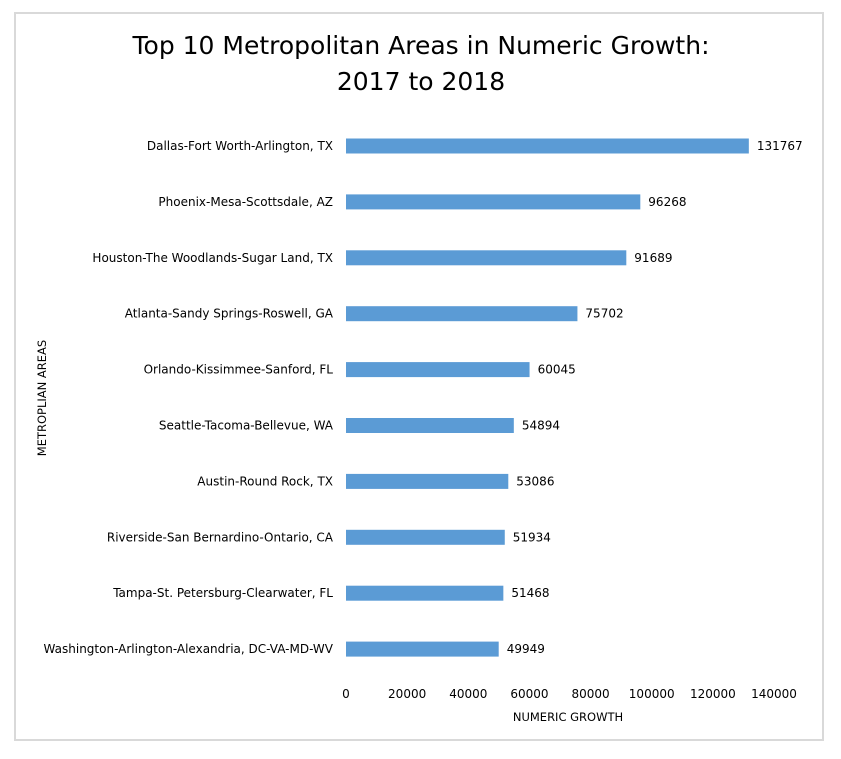  What do you see at coordinates (246, 426) in the screenshot?
I see `category-label: Seattle-Tacoma-Bellevue, WA` at bounding box center [246, 426].